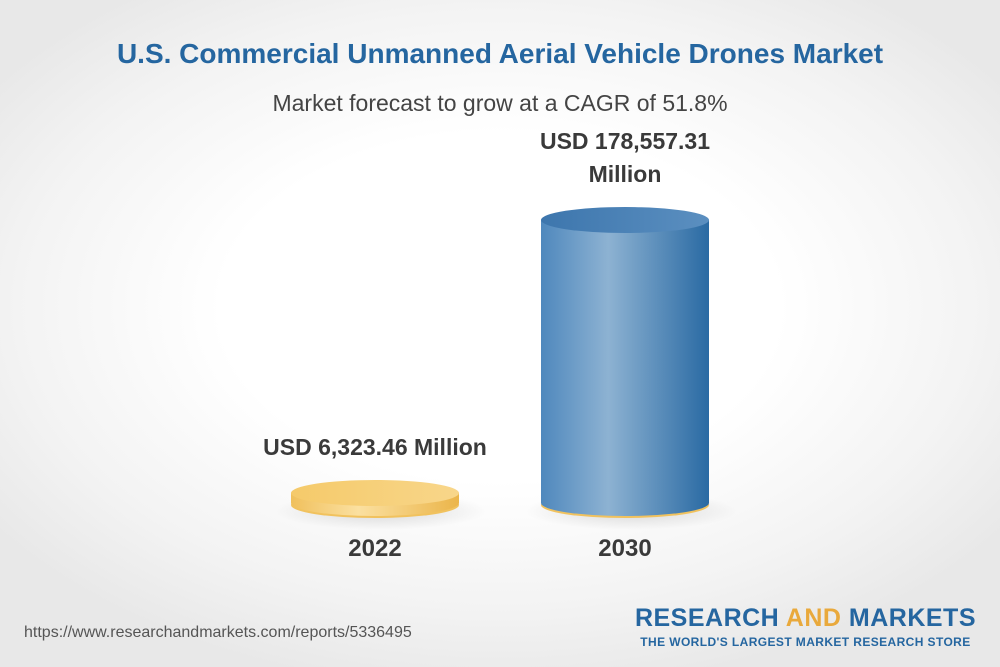  Describe the element at coordinates (625, 157) in the screenshot. I see `data-label-2030: USD 178,557.31 Million` at that location.